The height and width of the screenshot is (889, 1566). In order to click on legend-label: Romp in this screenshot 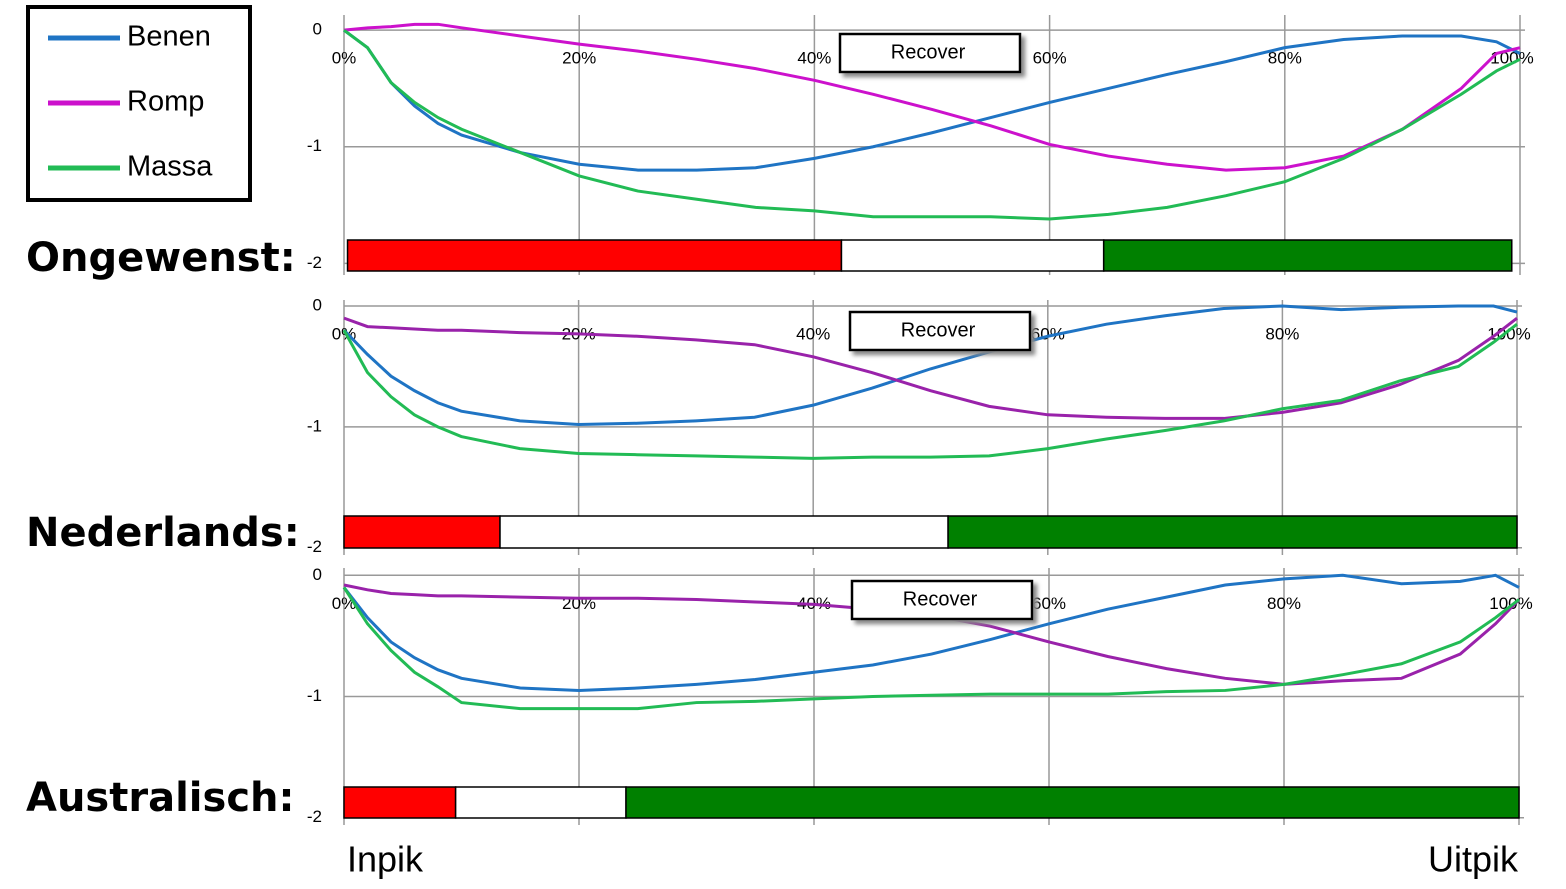, I will do `click(165, 102)`.